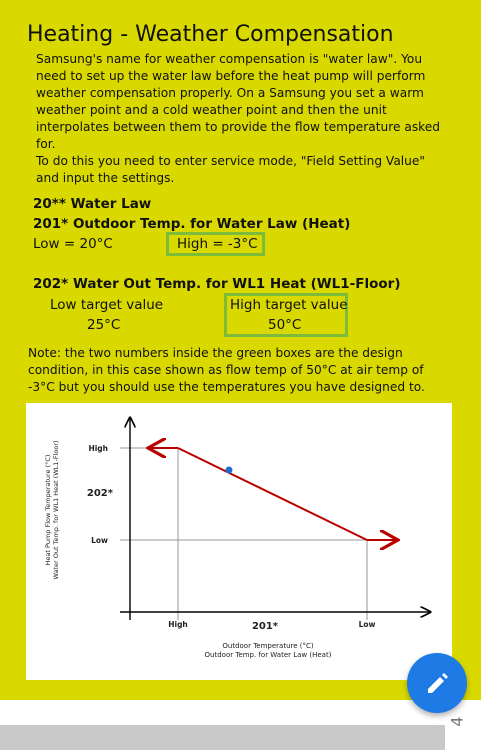 This screenshot has width=481, height=750. I want to click on value: 25°C, so click(104, 325).